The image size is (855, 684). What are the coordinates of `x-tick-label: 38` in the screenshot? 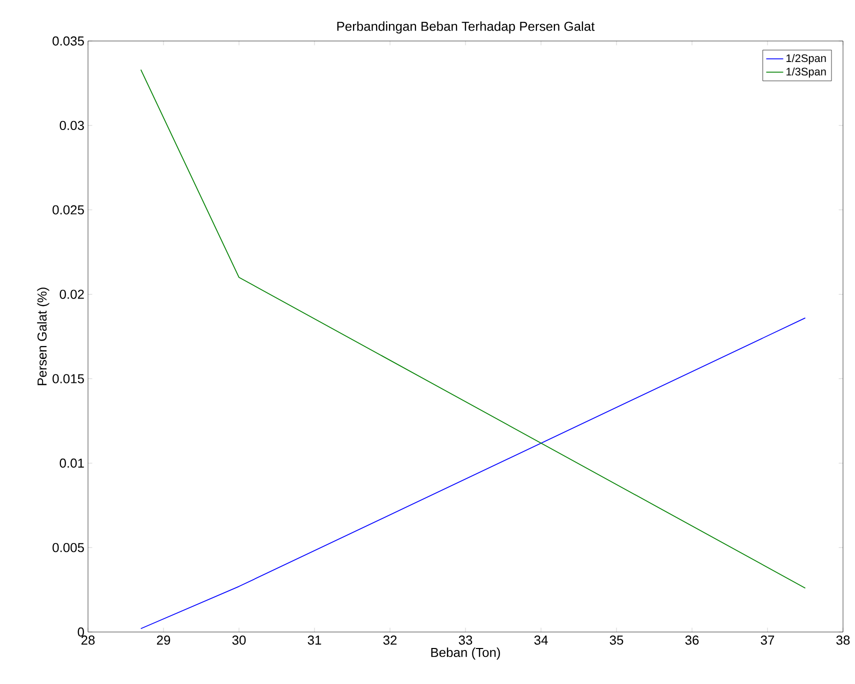 It's located at (843, 640).